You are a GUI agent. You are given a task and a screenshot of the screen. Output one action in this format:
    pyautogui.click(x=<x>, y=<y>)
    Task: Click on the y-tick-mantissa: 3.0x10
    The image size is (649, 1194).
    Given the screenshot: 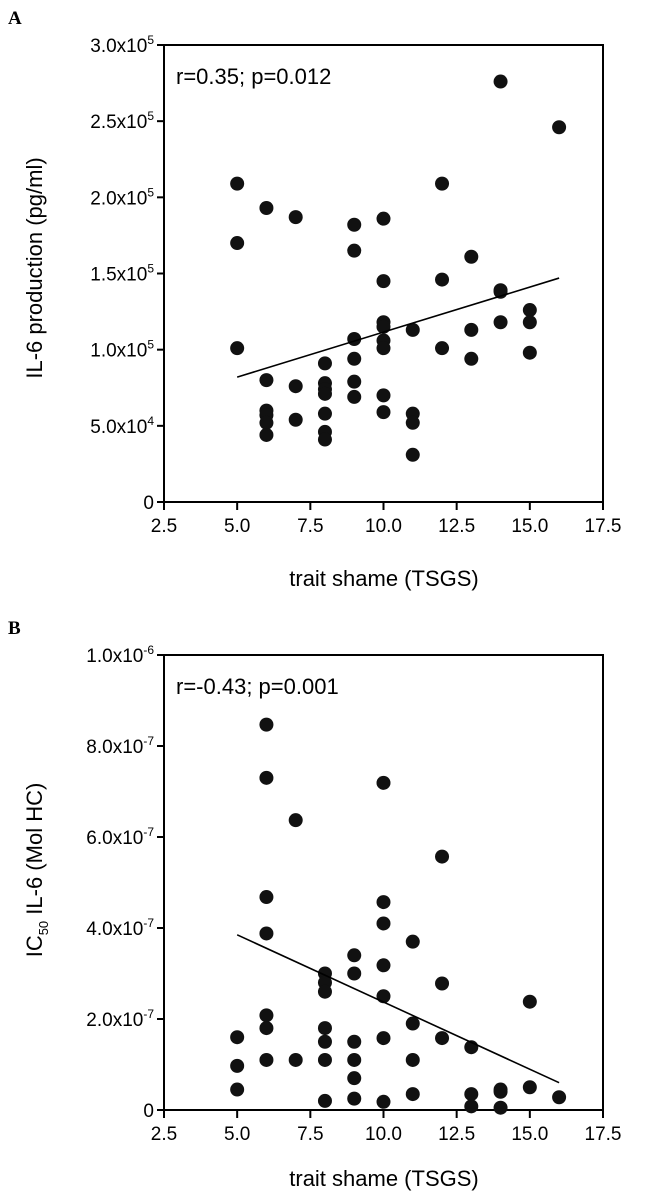 What is the action you would take?
    pyautogui.click(x=118, y=46)
    